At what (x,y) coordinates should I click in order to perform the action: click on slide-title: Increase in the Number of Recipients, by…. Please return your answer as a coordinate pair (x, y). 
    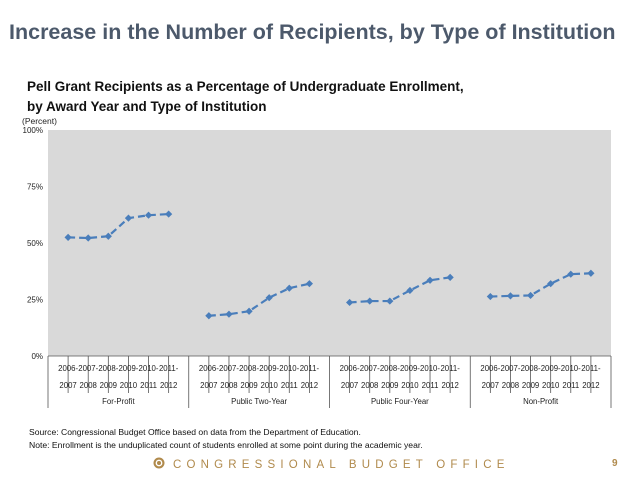
    Looking at the image, I should click on (312, 32).